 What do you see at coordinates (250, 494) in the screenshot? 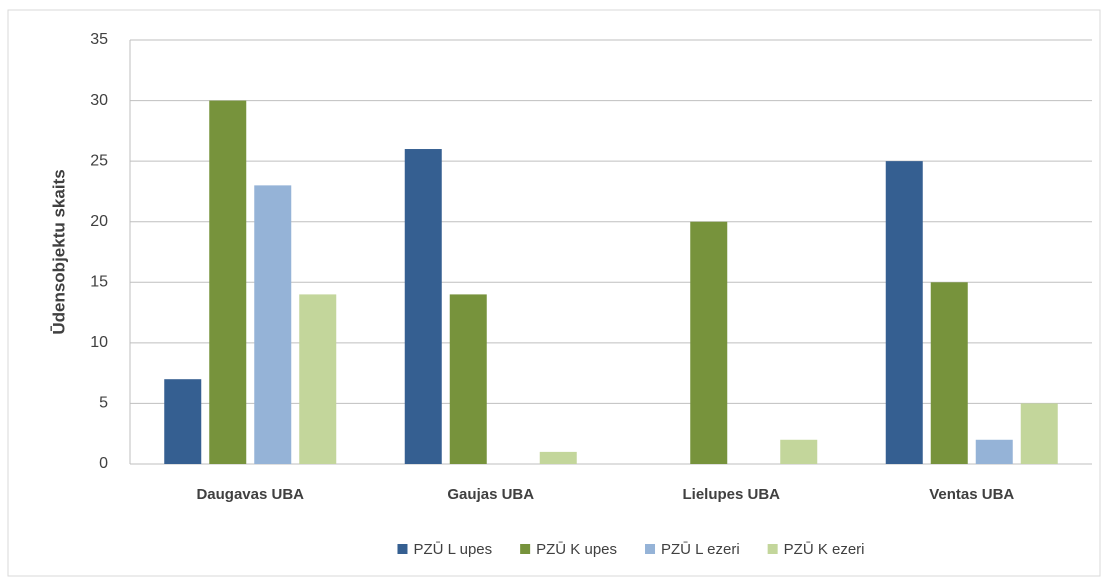
I see `x-tick-label: Daugavas UBA` at bounding box center [250, 494].